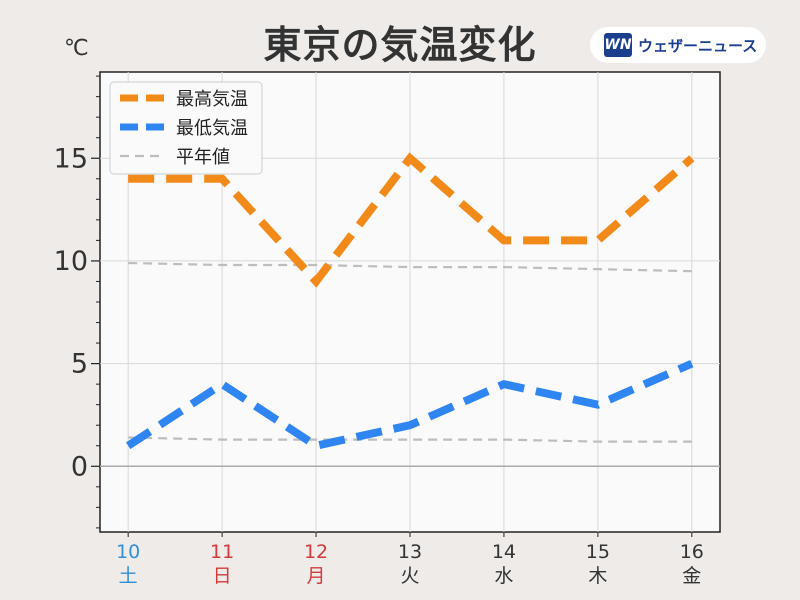  Describe the element at coordinates (409, 576) in the screenshot. I see `x-weekday-label: 火` at that location.